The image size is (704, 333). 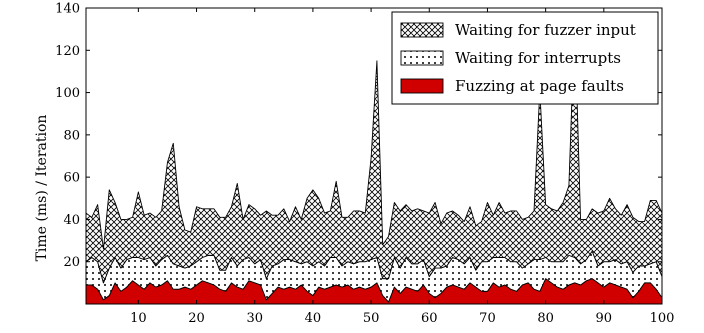 What do you see at coordinates (42, 188) in the screenshot?
I see `y-axis-label: Time (ms) / Iteration` at bounding box center [42, 188].